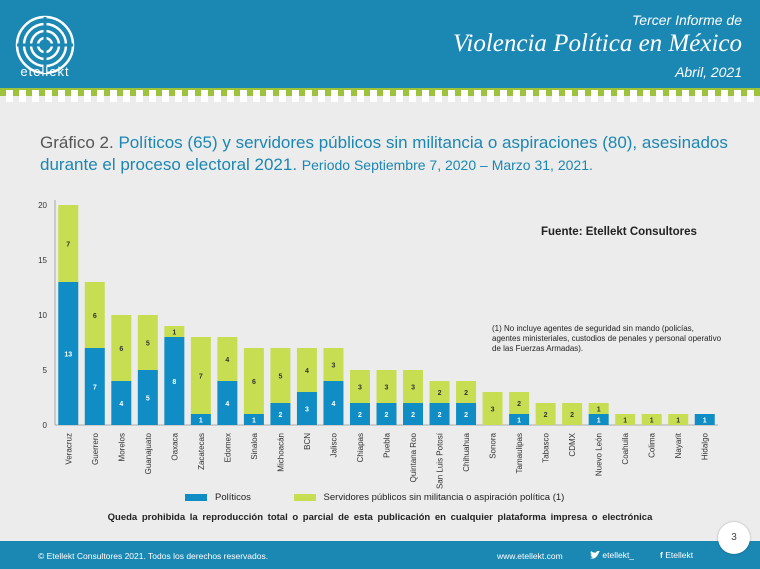 Image resolution: width=760 pixels, height=569 pixels. I want to click on footer-facebook-name: Etellekt, so click(679, 555).